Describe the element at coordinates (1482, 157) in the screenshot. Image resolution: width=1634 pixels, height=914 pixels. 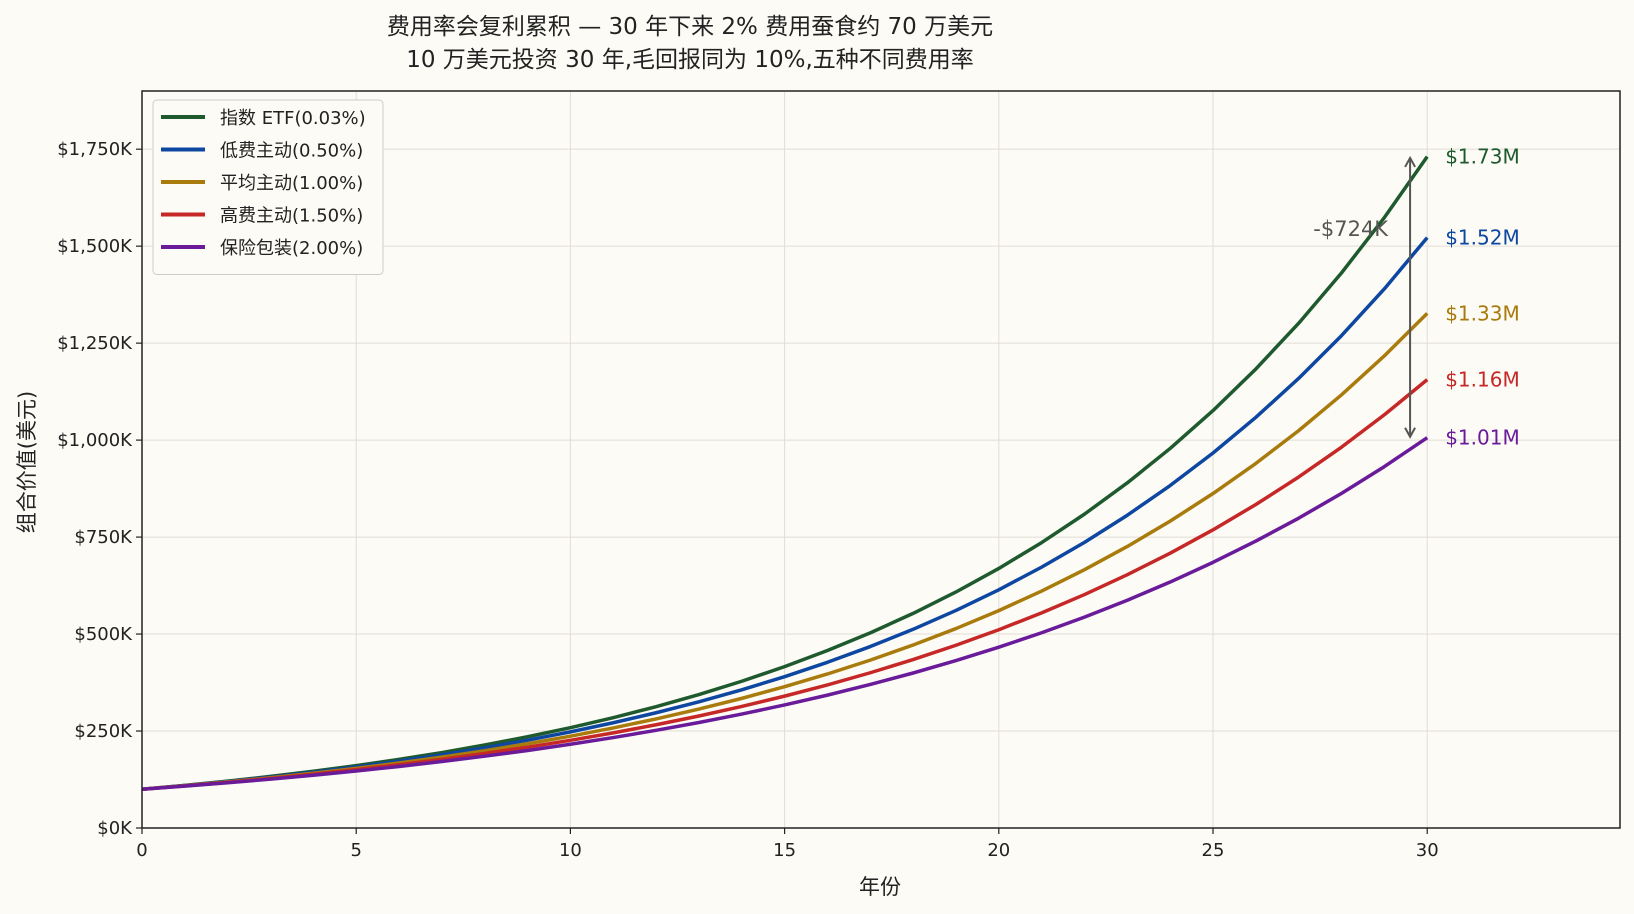
I see `end-label-0: $1.73M` at that location.